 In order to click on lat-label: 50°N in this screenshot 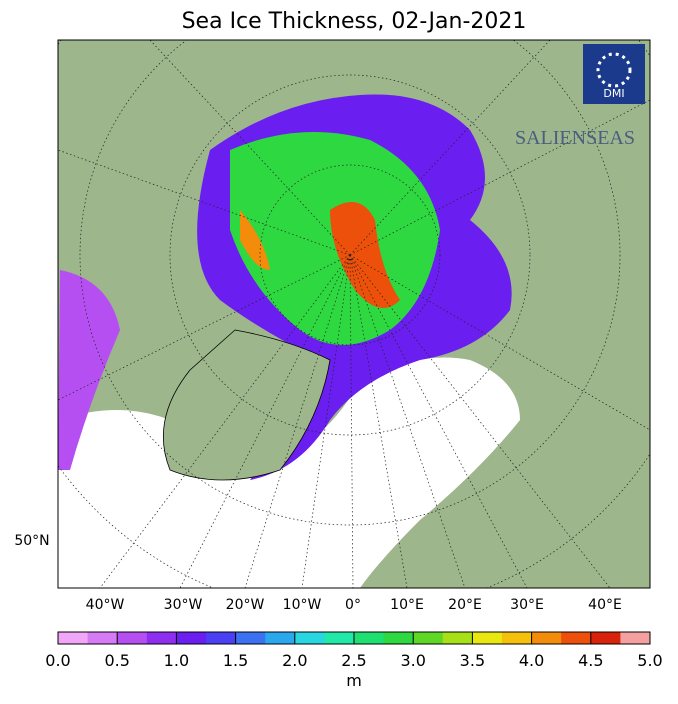, I will do `click(31, 541)`.